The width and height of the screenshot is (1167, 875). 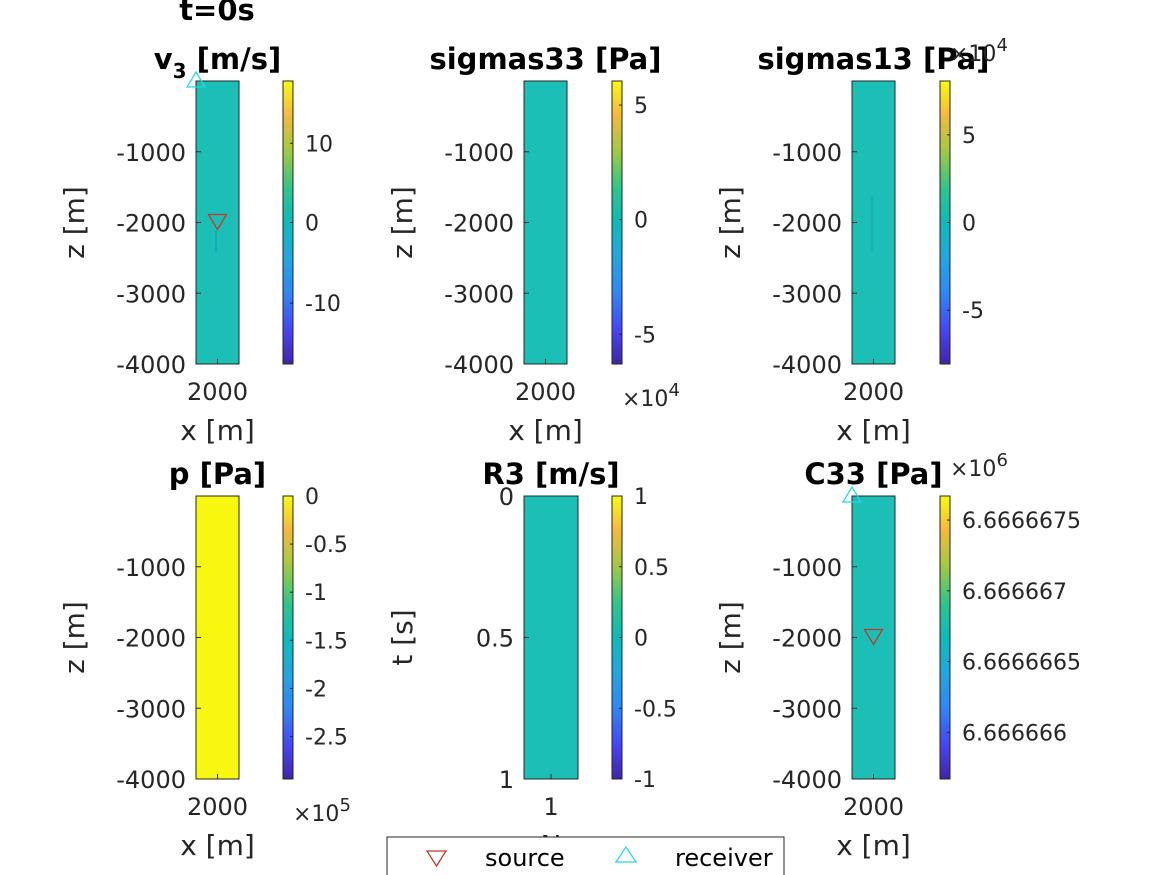 What do you see at coordinates (979, 466) in the screenshot?
I see `colorbar-exponent: ×10⁶` at bounding box center [979, 466].